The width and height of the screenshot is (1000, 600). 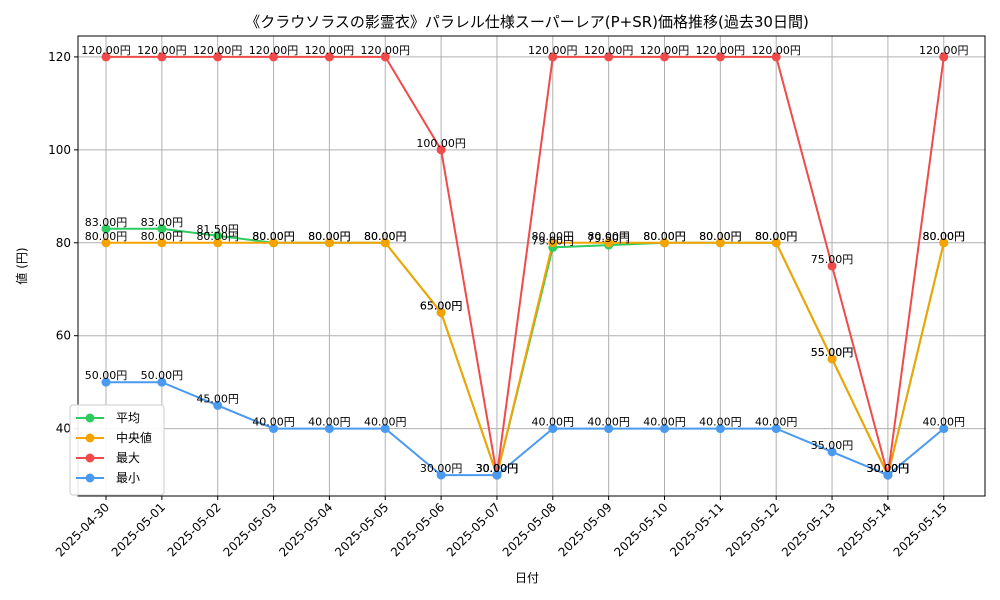 What do you see at coordinates (441, 305) in the screenshot?
I see `data-label: 65.00円` at bounding box center [441, 305].